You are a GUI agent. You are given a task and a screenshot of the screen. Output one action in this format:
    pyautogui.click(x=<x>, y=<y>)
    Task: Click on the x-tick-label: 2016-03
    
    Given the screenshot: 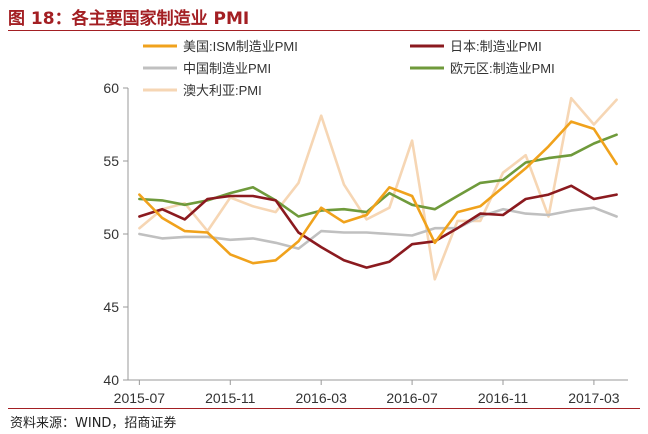 What is the action you would take?
    pyautogui.click(x=321, y=398)
    